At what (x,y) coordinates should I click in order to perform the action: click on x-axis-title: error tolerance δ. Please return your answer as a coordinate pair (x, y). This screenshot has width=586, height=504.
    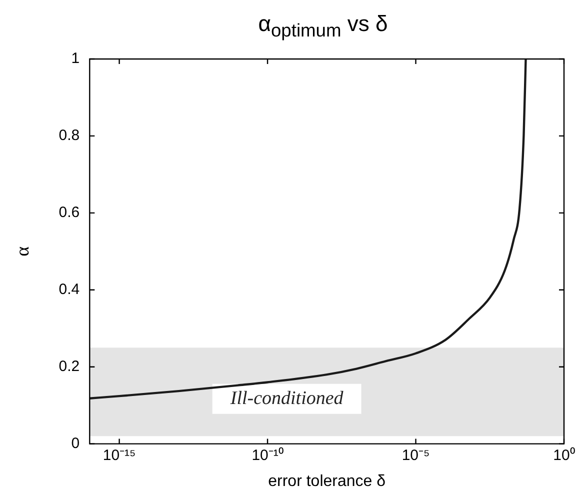
    Looking at the image, I should click on (327, 481).